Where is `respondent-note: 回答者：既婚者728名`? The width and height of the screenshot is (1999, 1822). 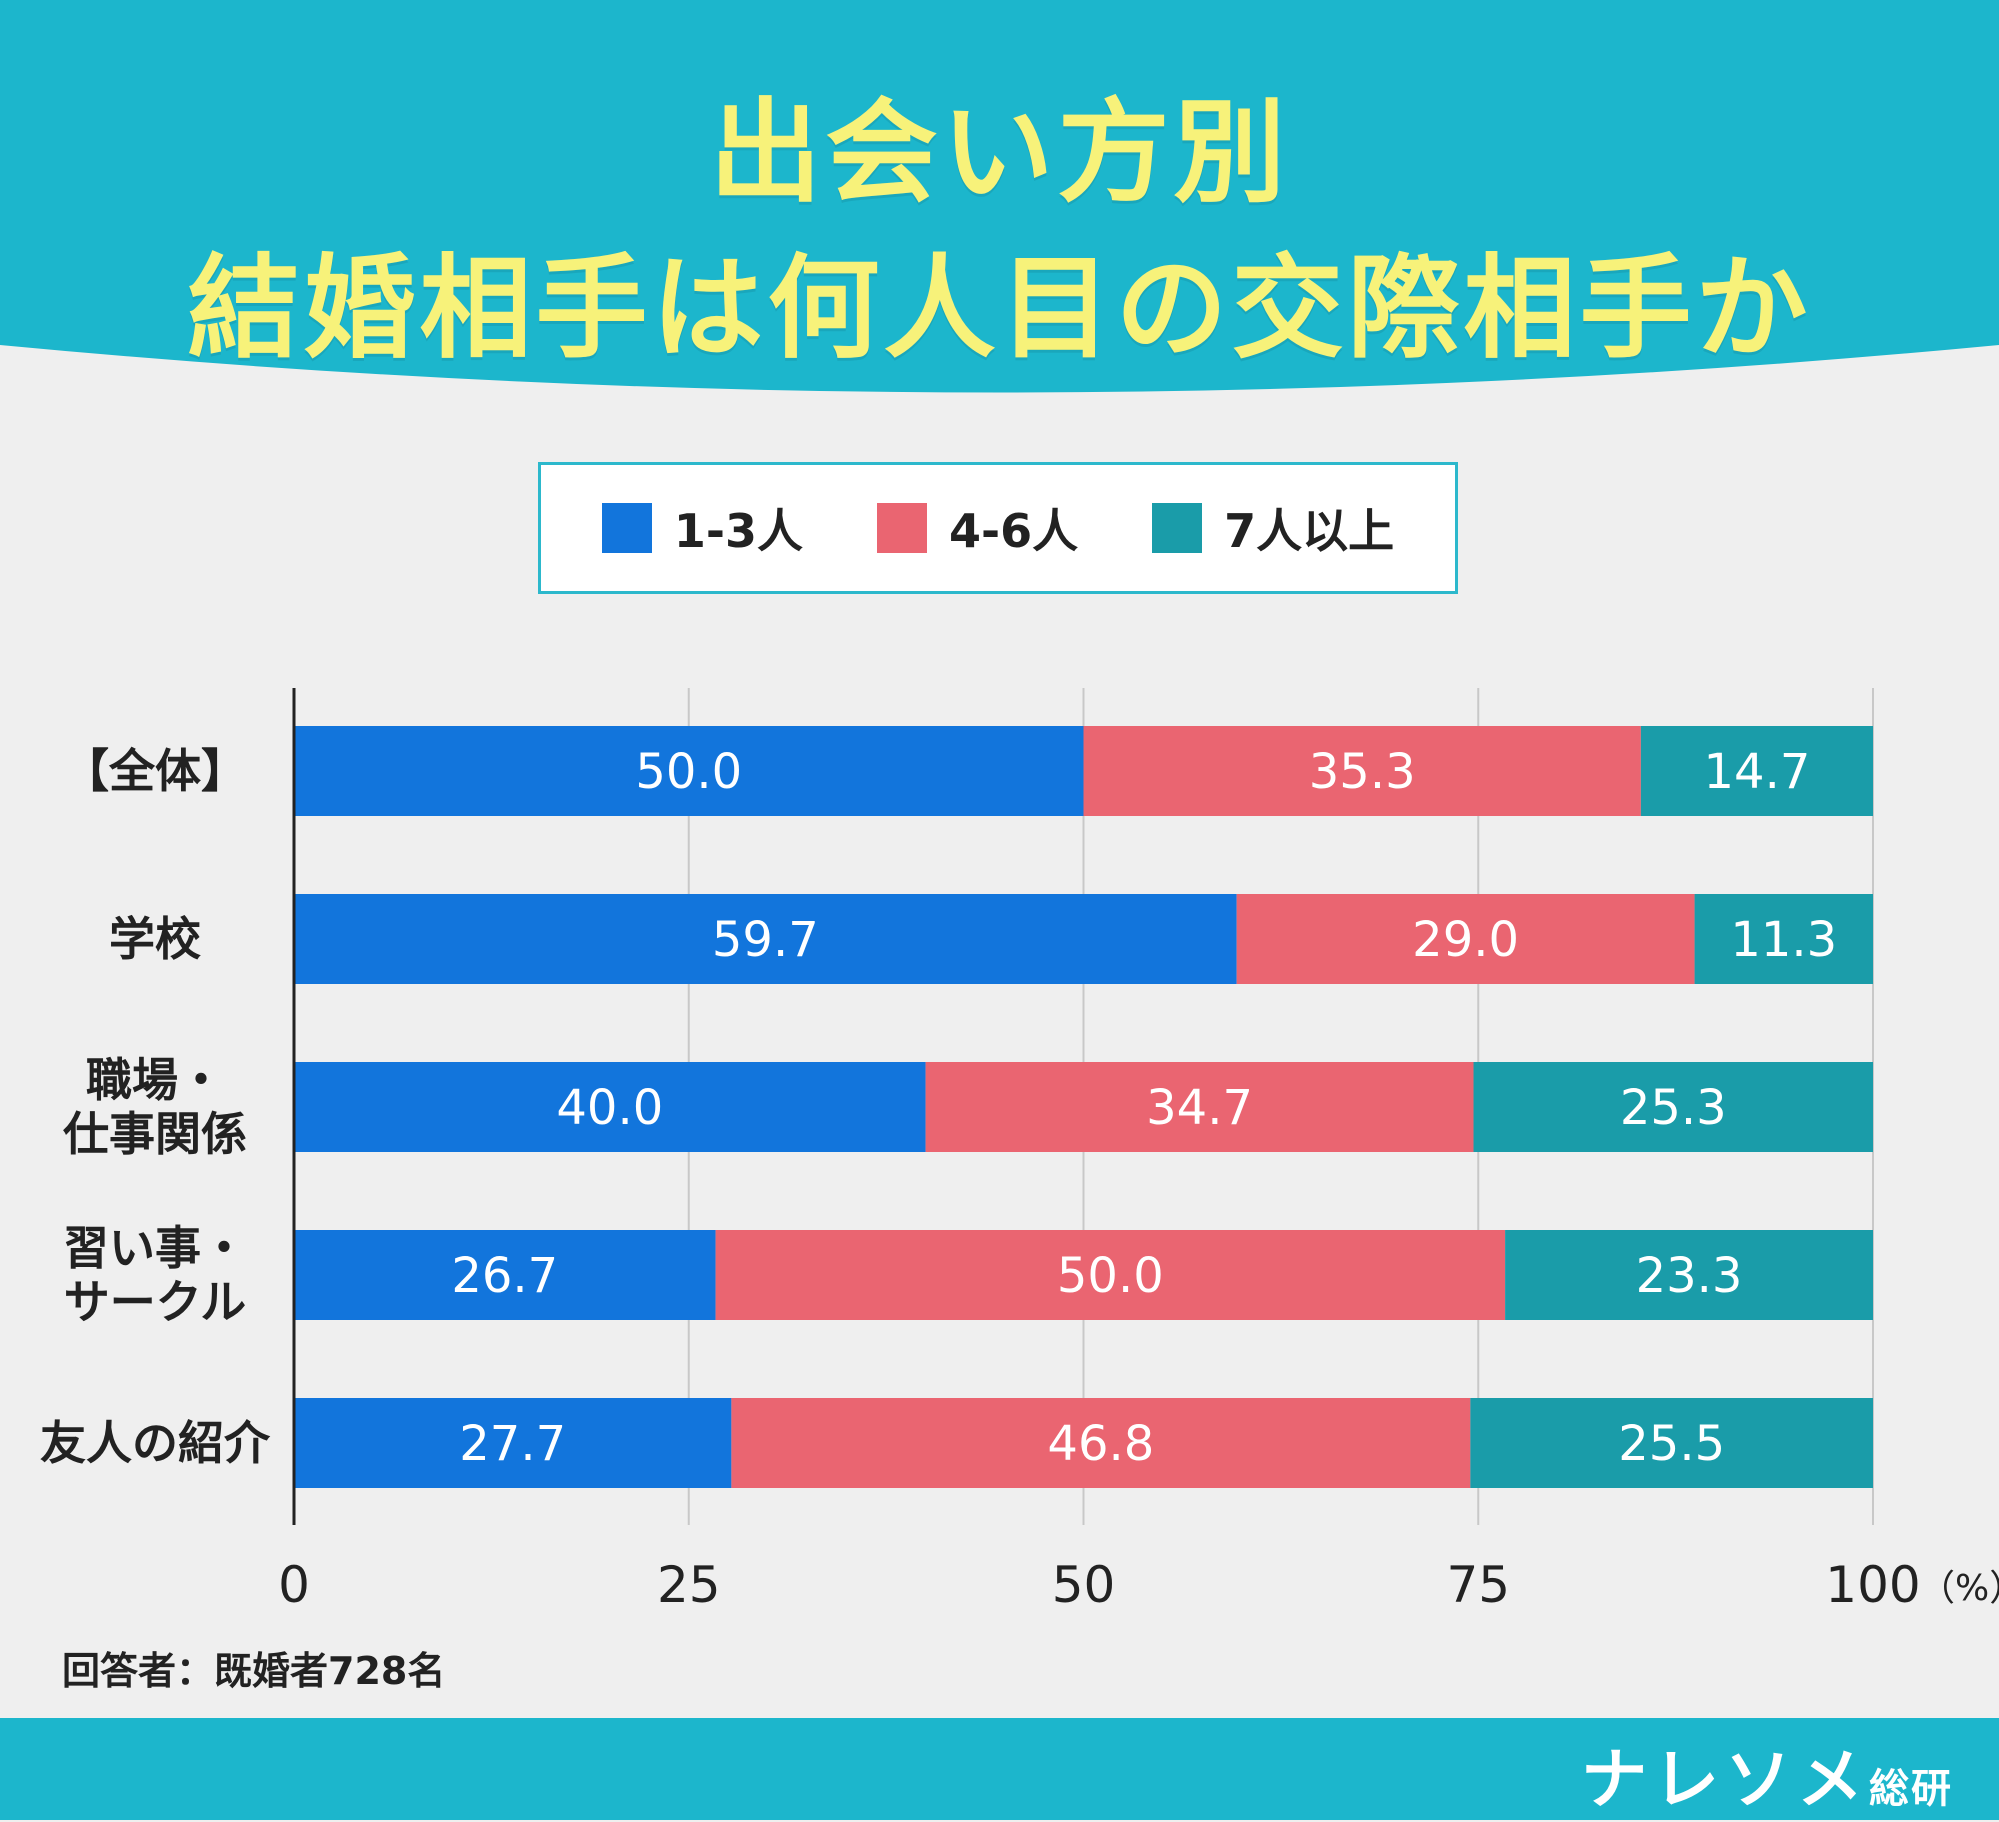 respondent-note: 回答者：既婚者728名 is located at coordinates (254, 1671).